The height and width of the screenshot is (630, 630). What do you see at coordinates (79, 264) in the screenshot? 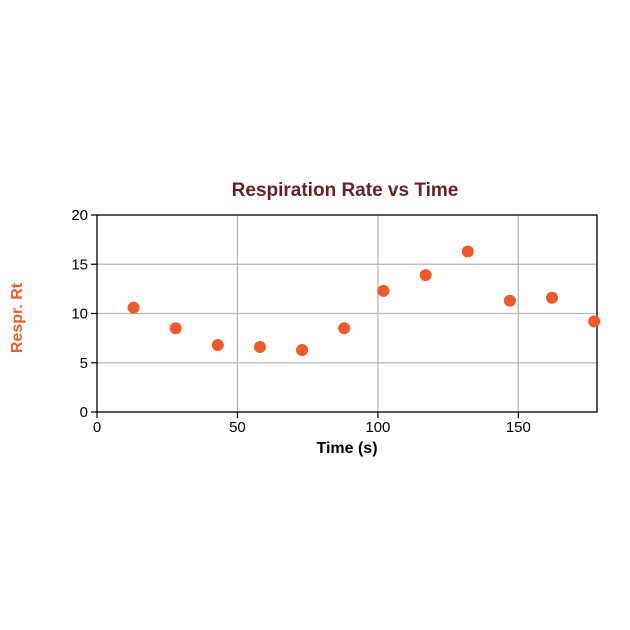
I see `y-tick-label: 15` at bounding box center [79, 264].